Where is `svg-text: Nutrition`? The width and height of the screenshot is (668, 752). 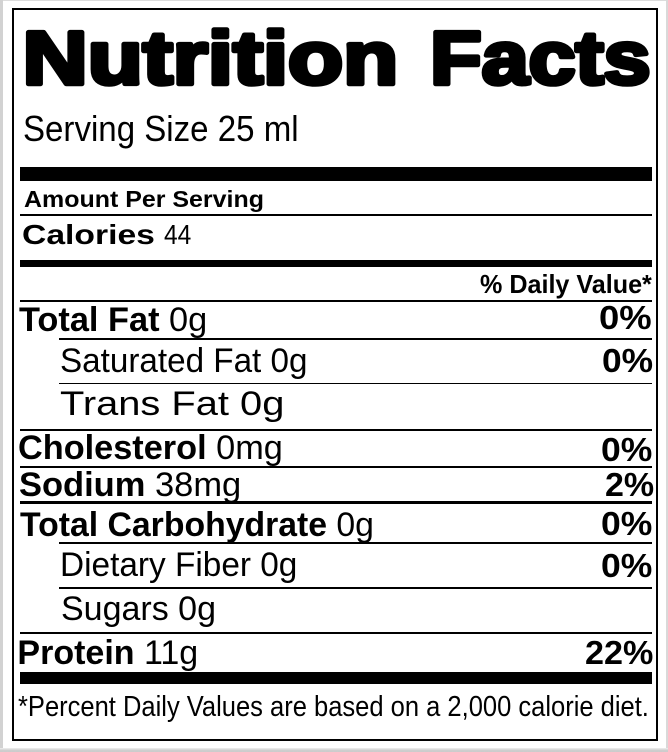
svg-text: Nutrition is located at coordinates (211, 58).